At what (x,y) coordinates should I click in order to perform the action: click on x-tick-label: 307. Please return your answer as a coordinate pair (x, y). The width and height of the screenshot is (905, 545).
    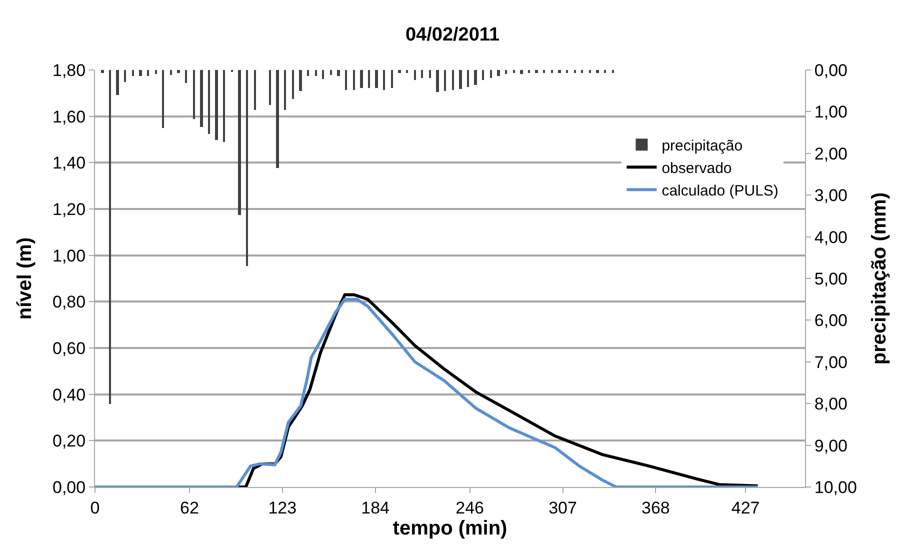
    Looking at the image, I should click on (562, 508).